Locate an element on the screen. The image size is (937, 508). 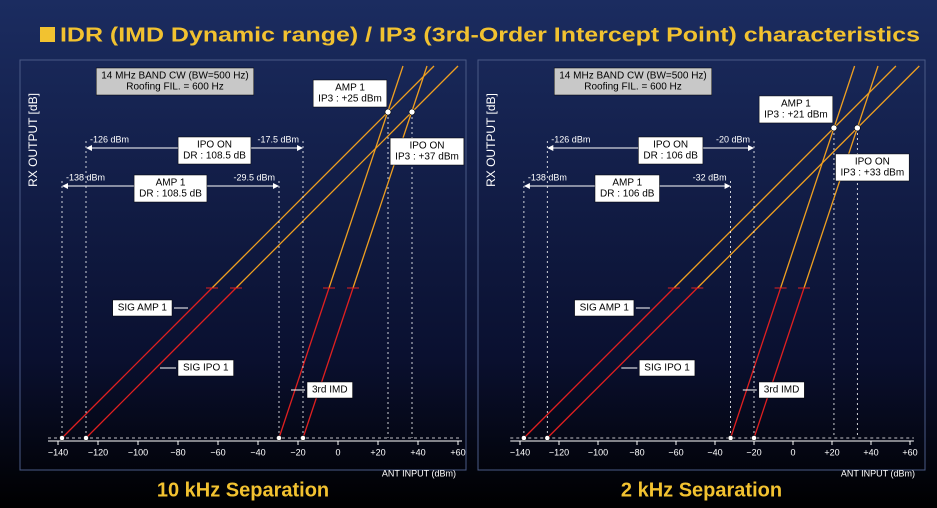
label-text: IP3 : +25 dBm is located at coordinates (350, 99).